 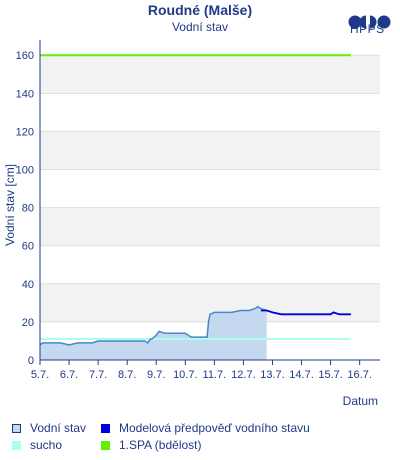 I want to click on y-tick-label: 0, so click(x=31, y=361).